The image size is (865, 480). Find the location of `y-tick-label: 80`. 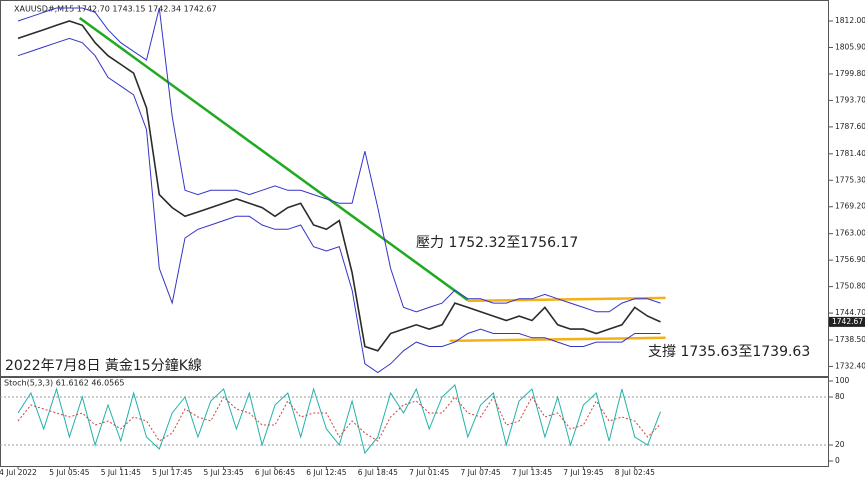

y-tick-label: 80 is located at coordinates (840, 396).